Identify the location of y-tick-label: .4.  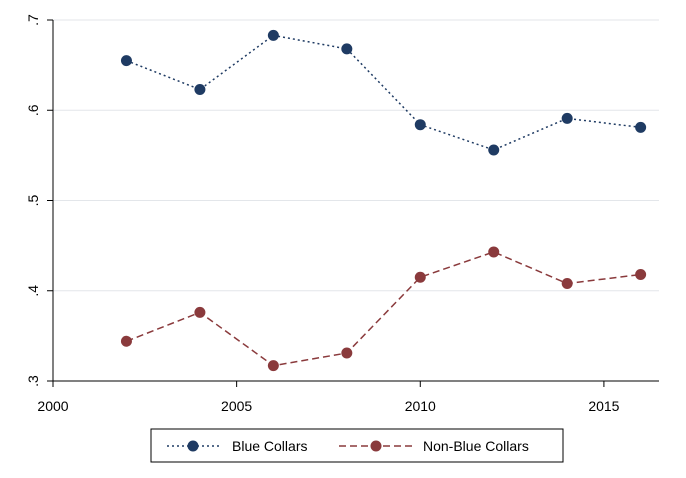
(33, 291).